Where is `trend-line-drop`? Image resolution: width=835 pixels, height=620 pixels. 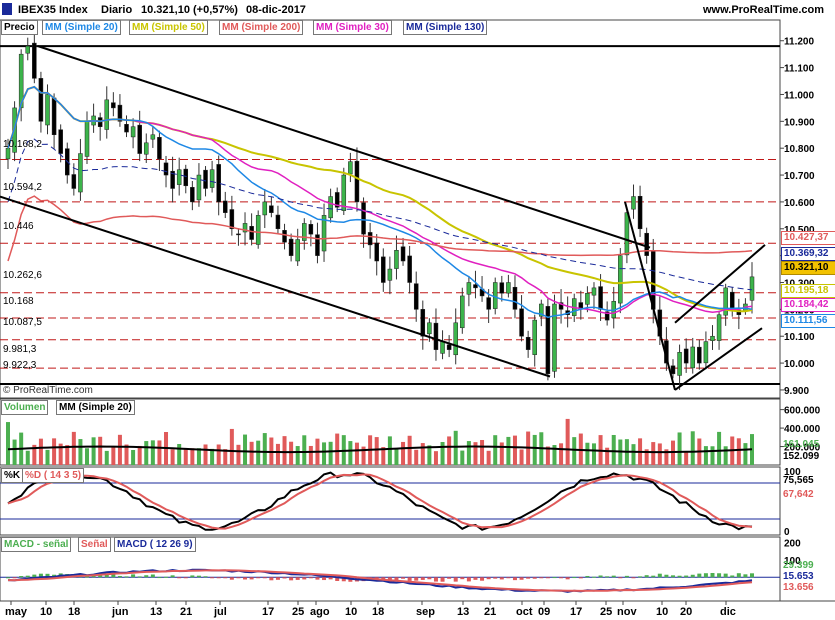 trend-line-drop is located at coordinates (650, 296).